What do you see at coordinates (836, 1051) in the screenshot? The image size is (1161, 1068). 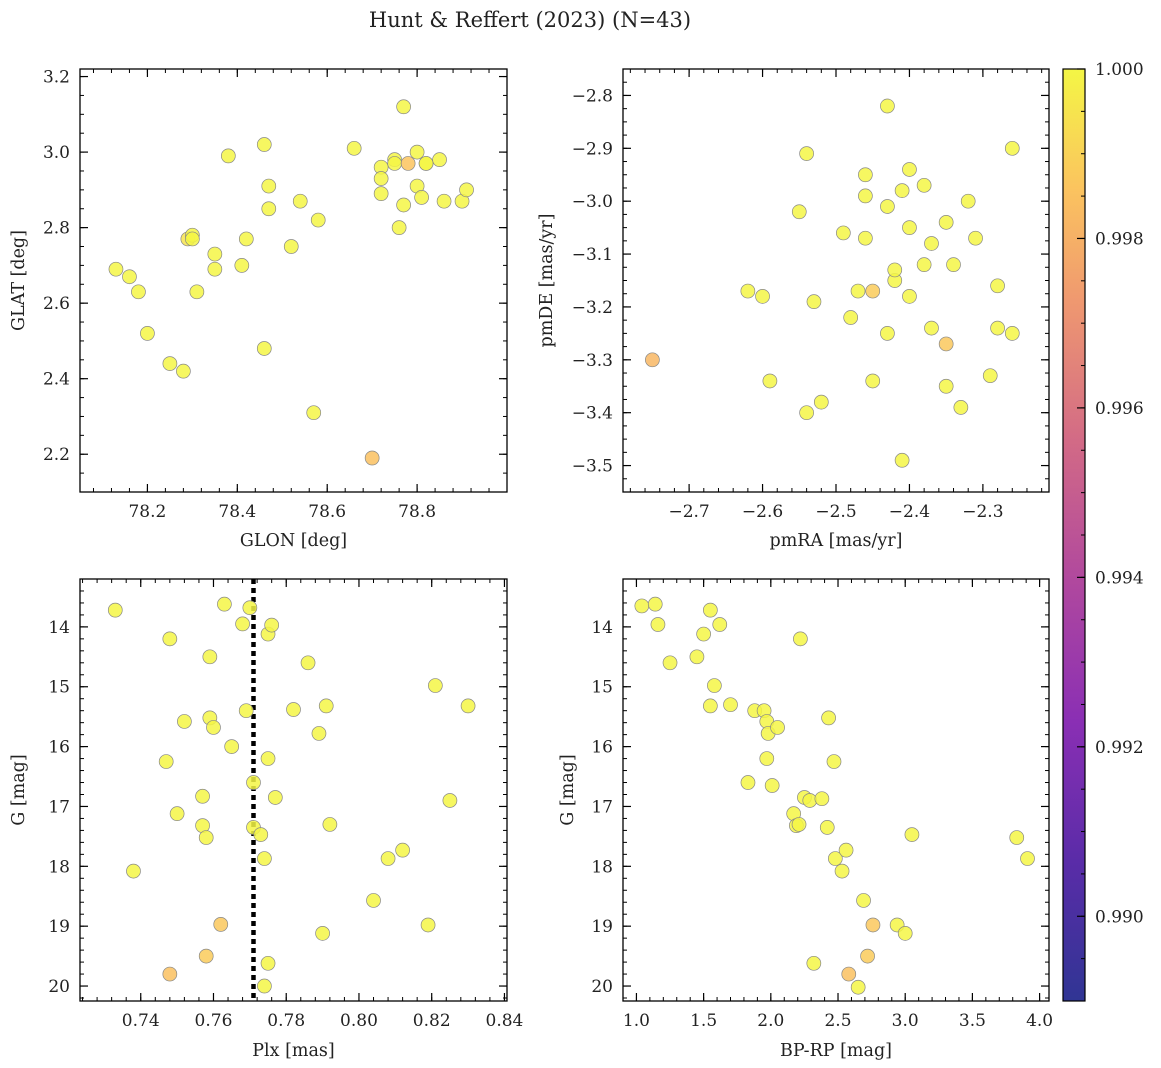 I see `x-axis-label: BP-RP [mag]` at bounding box center [836, 1051].